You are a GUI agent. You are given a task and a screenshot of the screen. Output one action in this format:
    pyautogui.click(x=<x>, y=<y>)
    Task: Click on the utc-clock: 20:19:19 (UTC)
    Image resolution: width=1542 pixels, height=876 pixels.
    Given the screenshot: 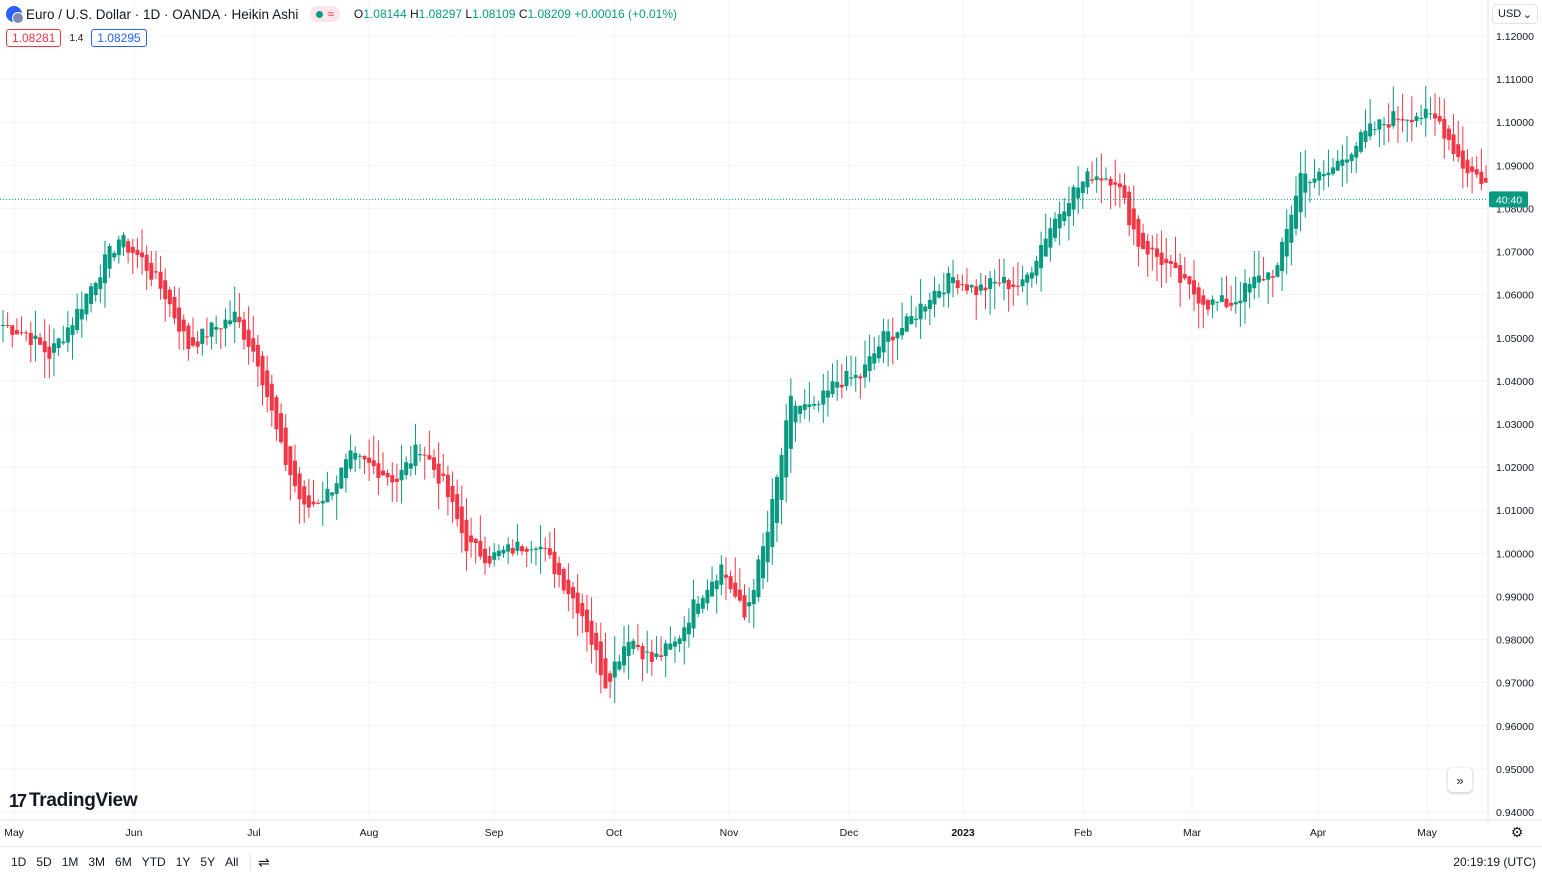 What is the action you would take?
    pyautogui.click(x=1494, y=862)
    